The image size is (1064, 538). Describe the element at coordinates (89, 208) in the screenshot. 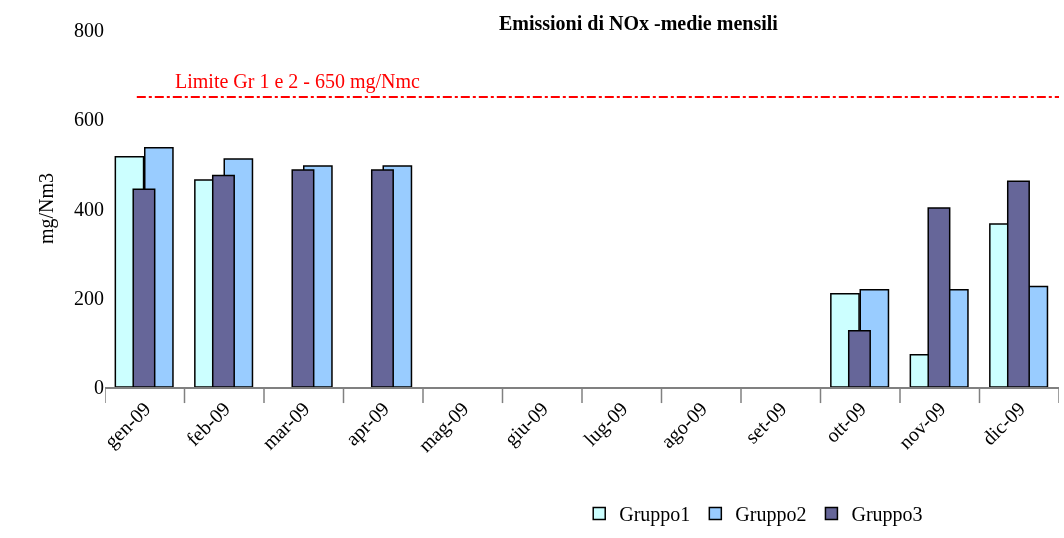

I see `y-tick-label: 400` at that location.